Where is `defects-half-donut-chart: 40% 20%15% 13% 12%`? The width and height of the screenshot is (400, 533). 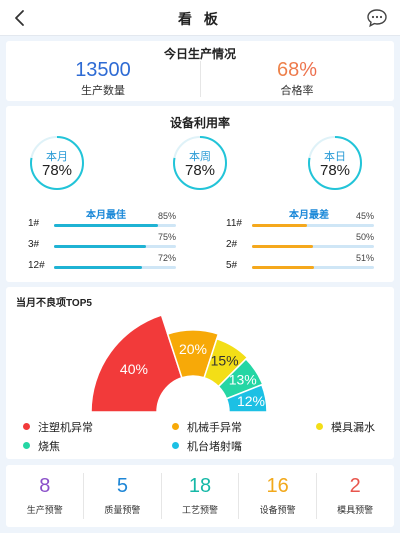
defects-half-donut-chart: 40% 20%15% 13% 12% is located at coordinates (179, 363).